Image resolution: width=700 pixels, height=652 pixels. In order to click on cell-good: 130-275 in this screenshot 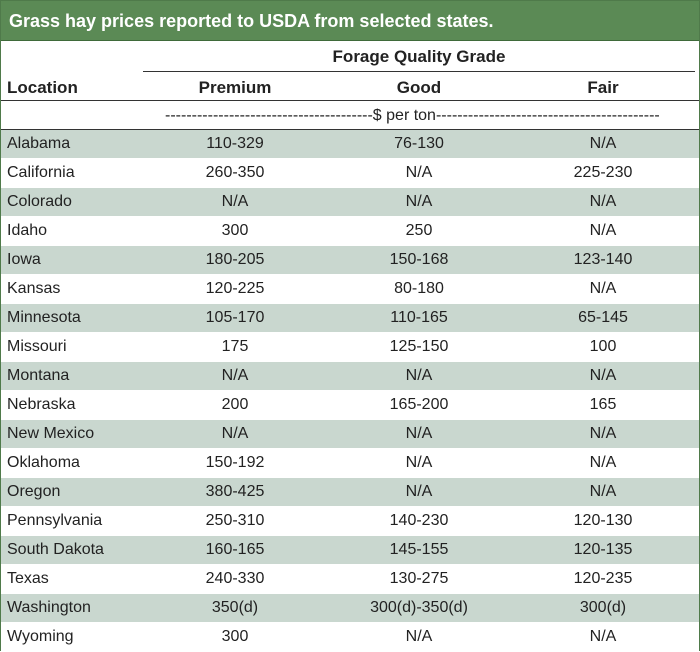, I will do `click(419, 578)`.